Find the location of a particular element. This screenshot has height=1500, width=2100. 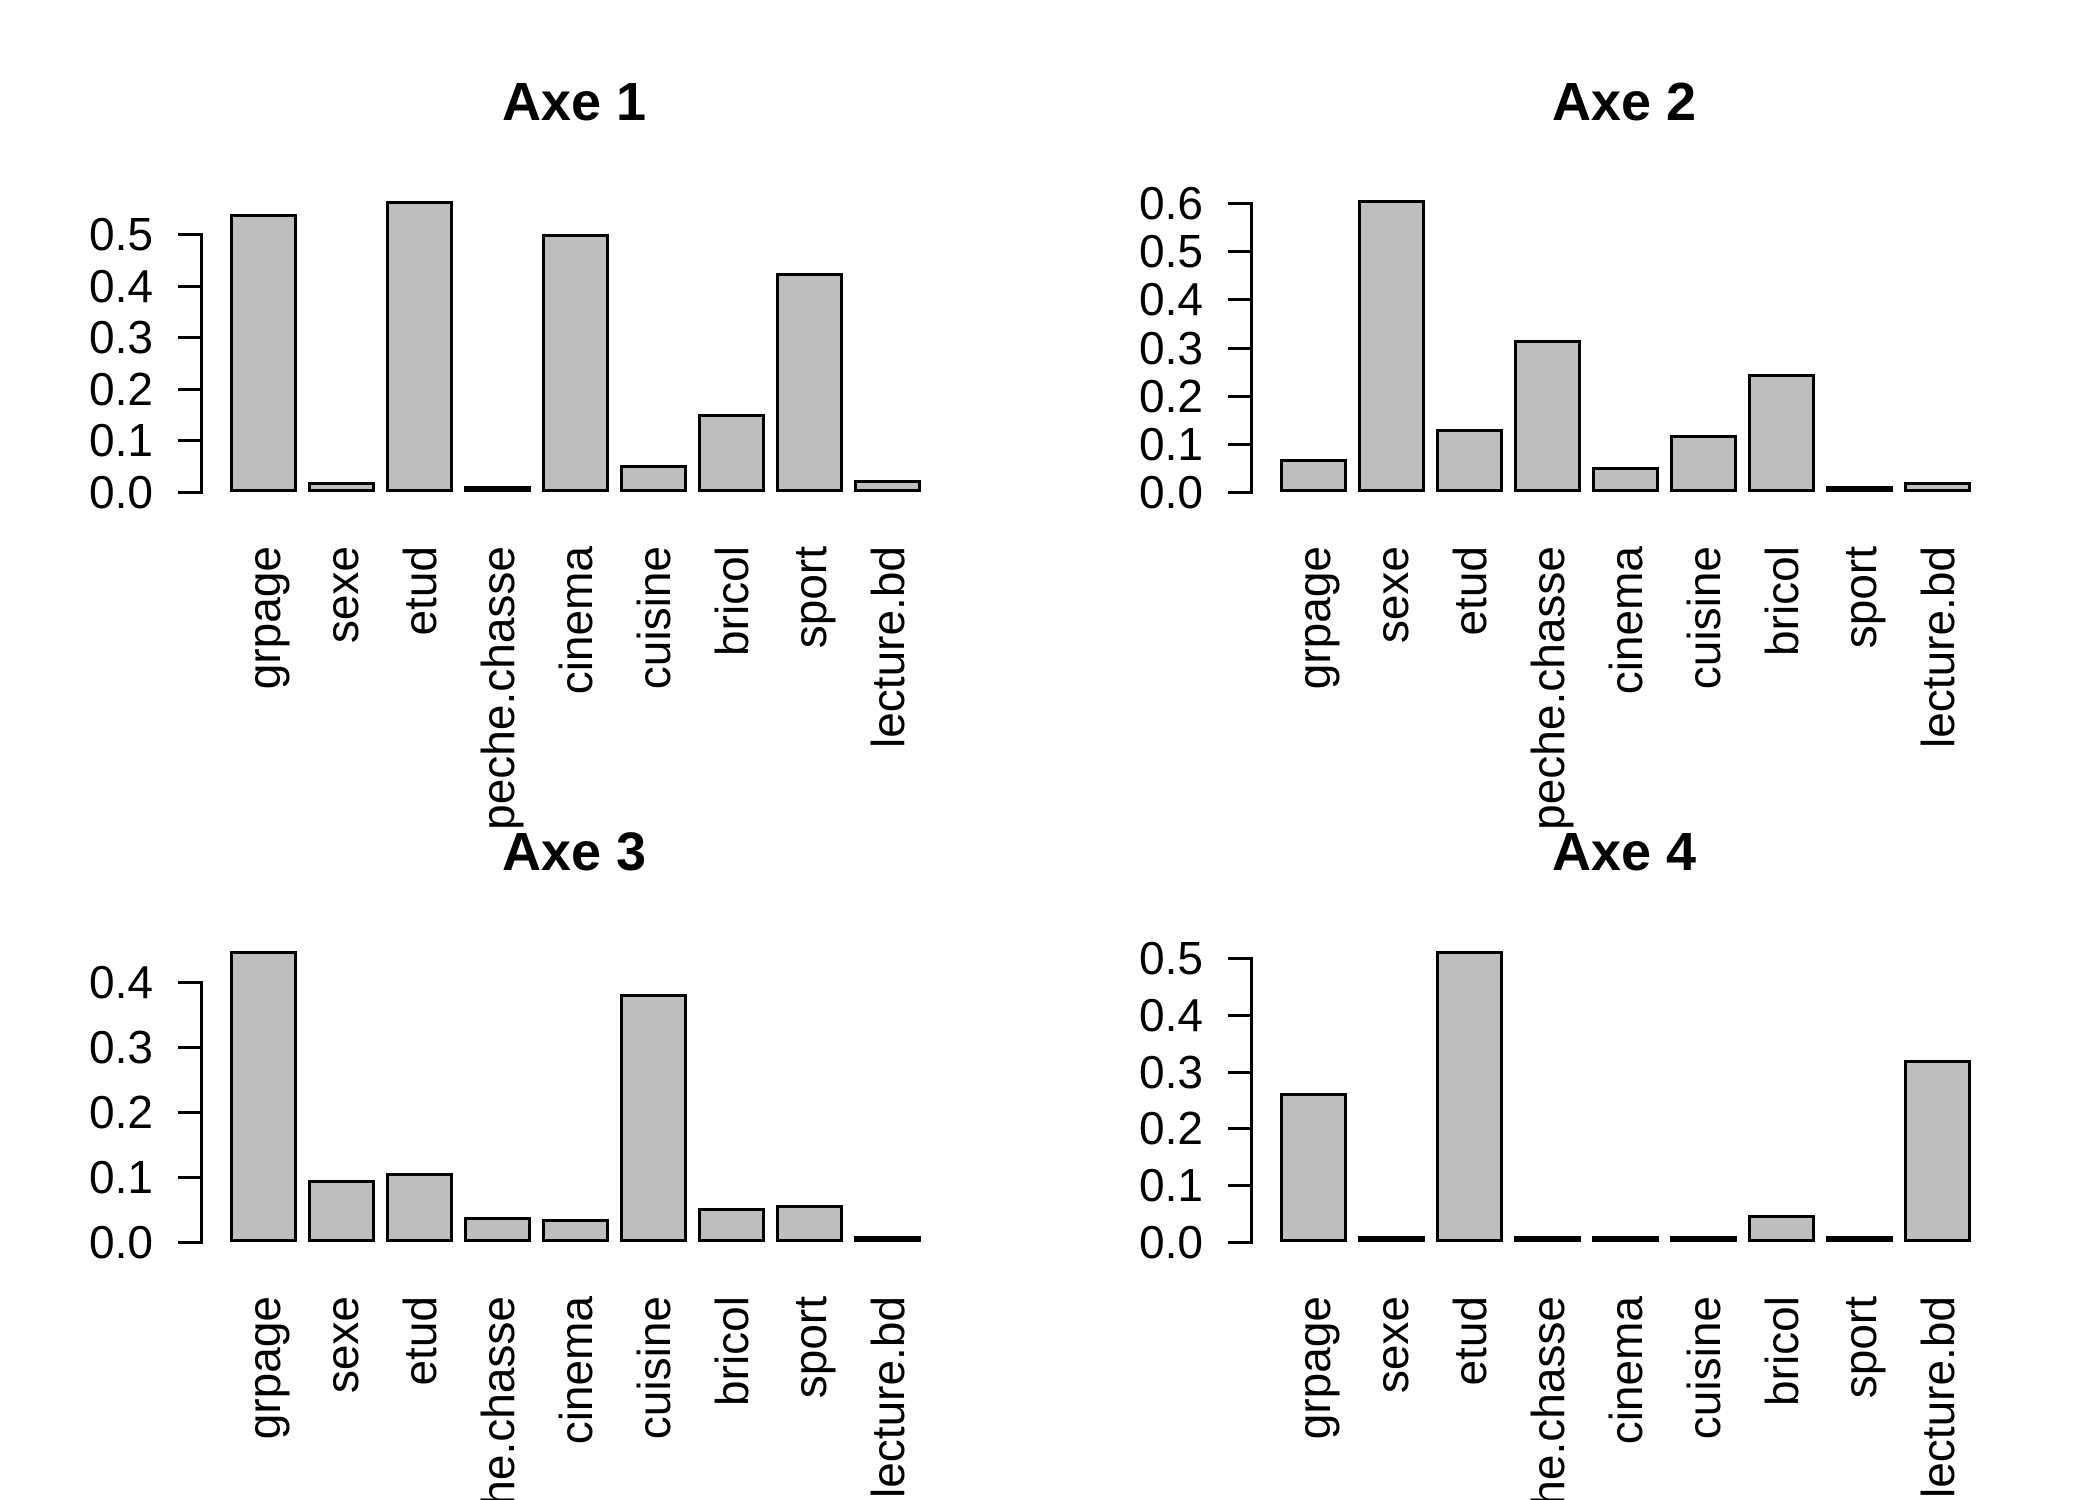

y-tick-label: 0.6 is located at coordinates (1171, 203).